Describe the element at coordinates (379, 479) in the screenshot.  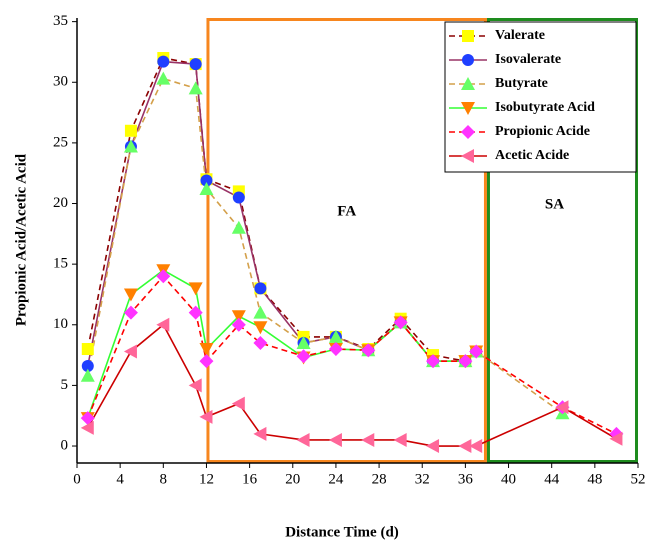
I see `x-tick-label: 28` at that location.